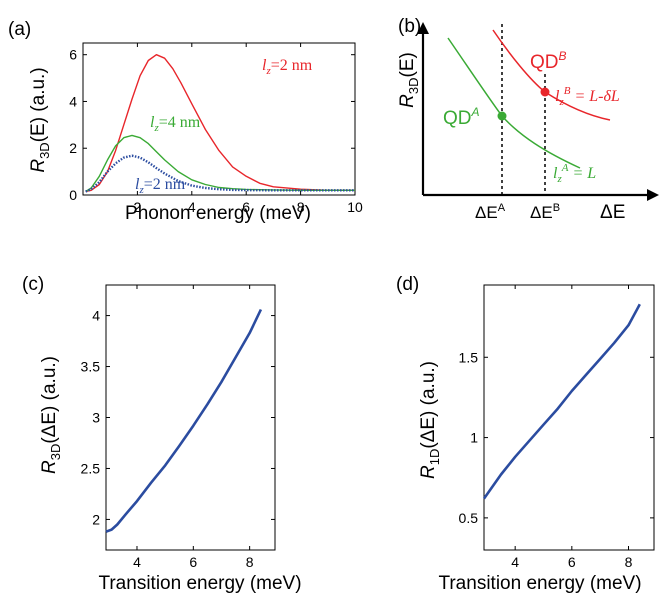 Image resolution: width=664 pixels, height=593 pixels. What do you see at coordinates (138, 207) in the screenshot?
I see `x-tick-label: 2` at bounding box center [138, 207].